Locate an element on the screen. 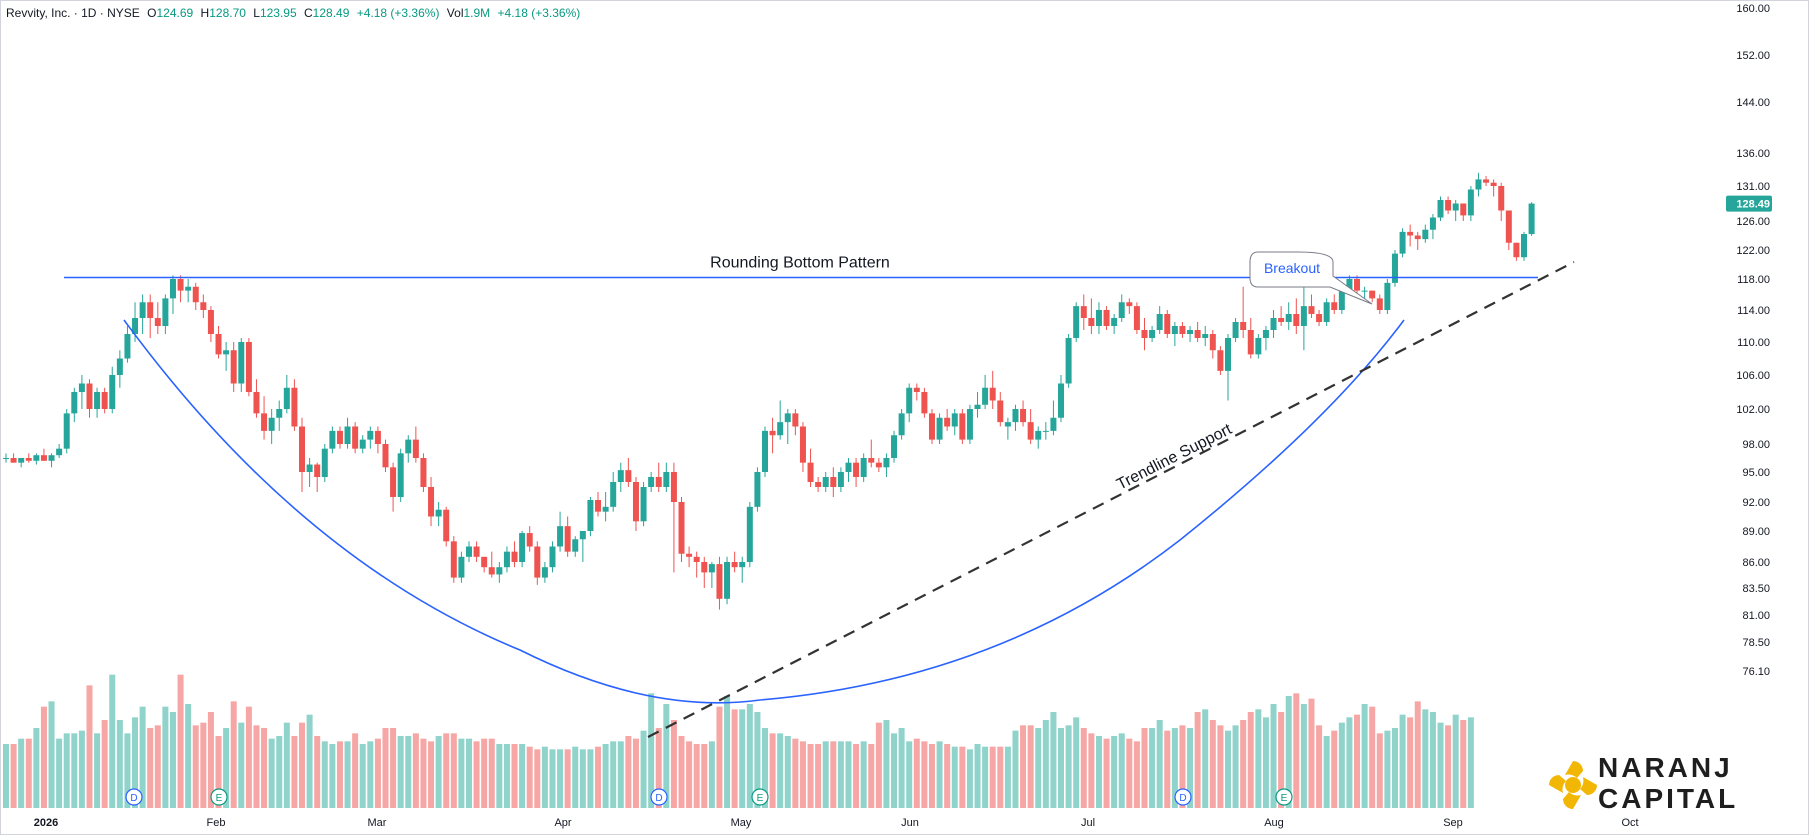 The width and height of the screenshot is (1809, 835). last-price-tag is located at coordinates (1749, 203).